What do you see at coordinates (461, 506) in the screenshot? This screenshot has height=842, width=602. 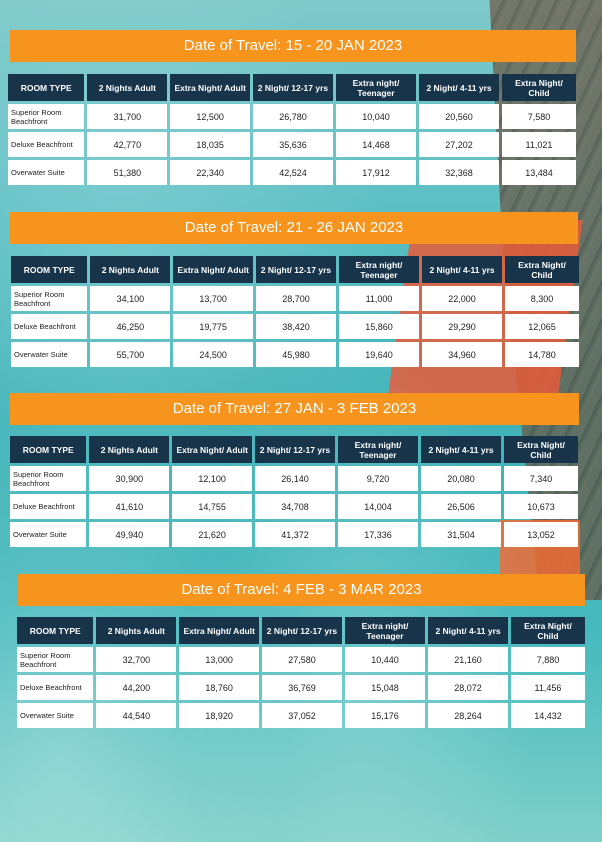 I see `rate-cell: 26,506` at bounding box center [461, 506].